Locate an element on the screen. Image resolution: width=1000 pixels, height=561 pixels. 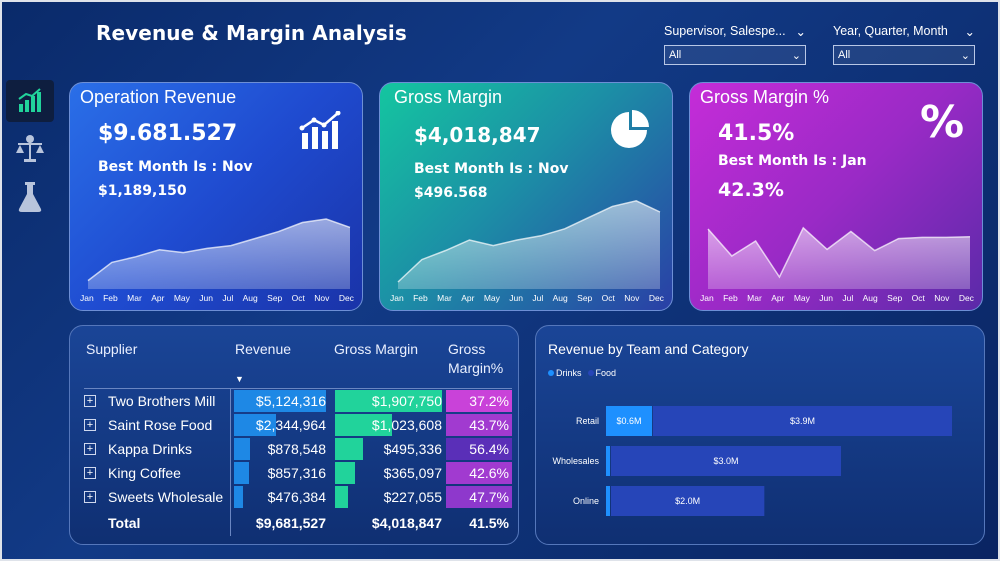
header-line: Margin% is located at coordinates (476, 368).